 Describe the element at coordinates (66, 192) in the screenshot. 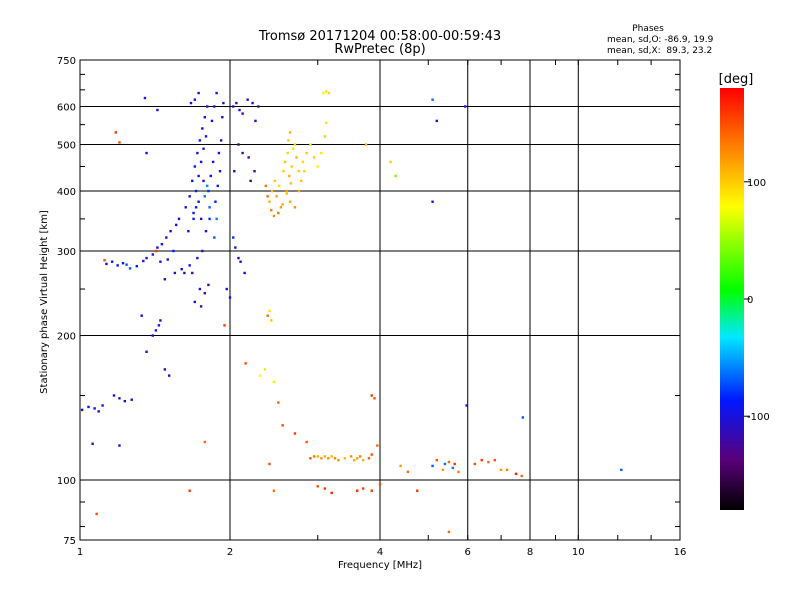

I see `y-tick-label: 400` at that location.